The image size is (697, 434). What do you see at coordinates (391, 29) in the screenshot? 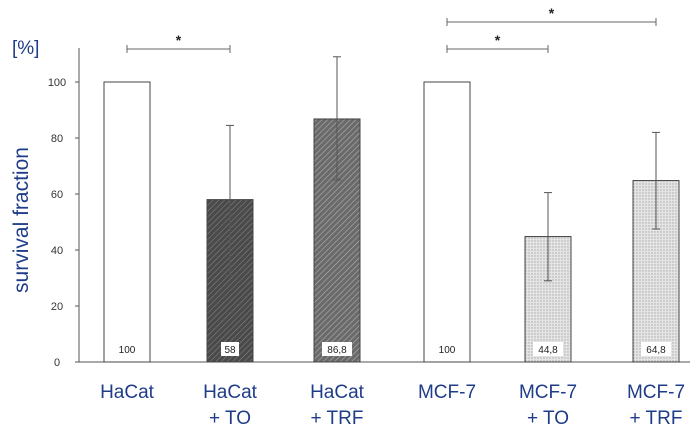
I see `significance-brackets: * * *` at bounding box center [391, 29].